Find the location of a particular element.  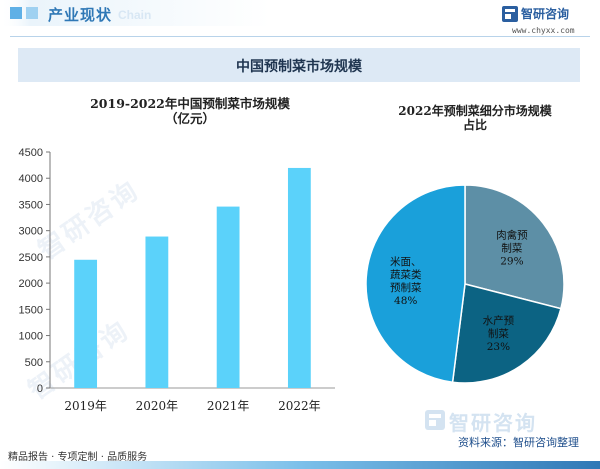

x-tick-label: 2019年 is located at coordinates (85, 406).